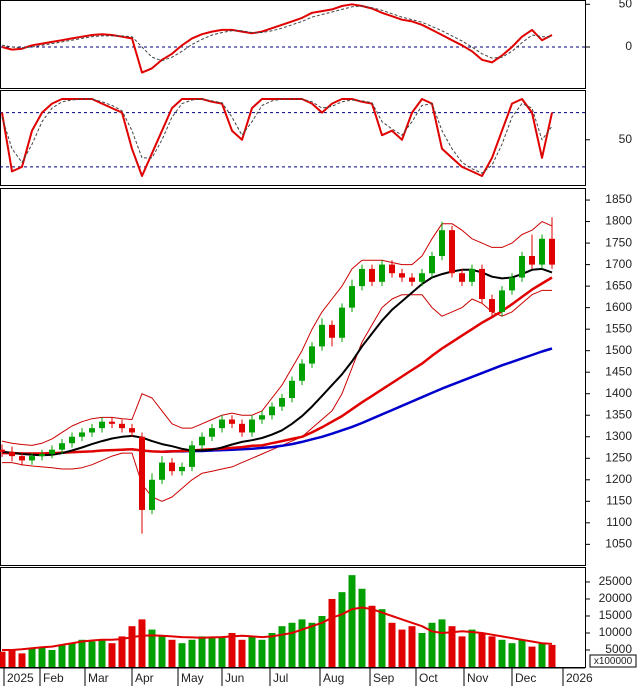  I want to click on y-tick-label: 1050, so click(618, 544).